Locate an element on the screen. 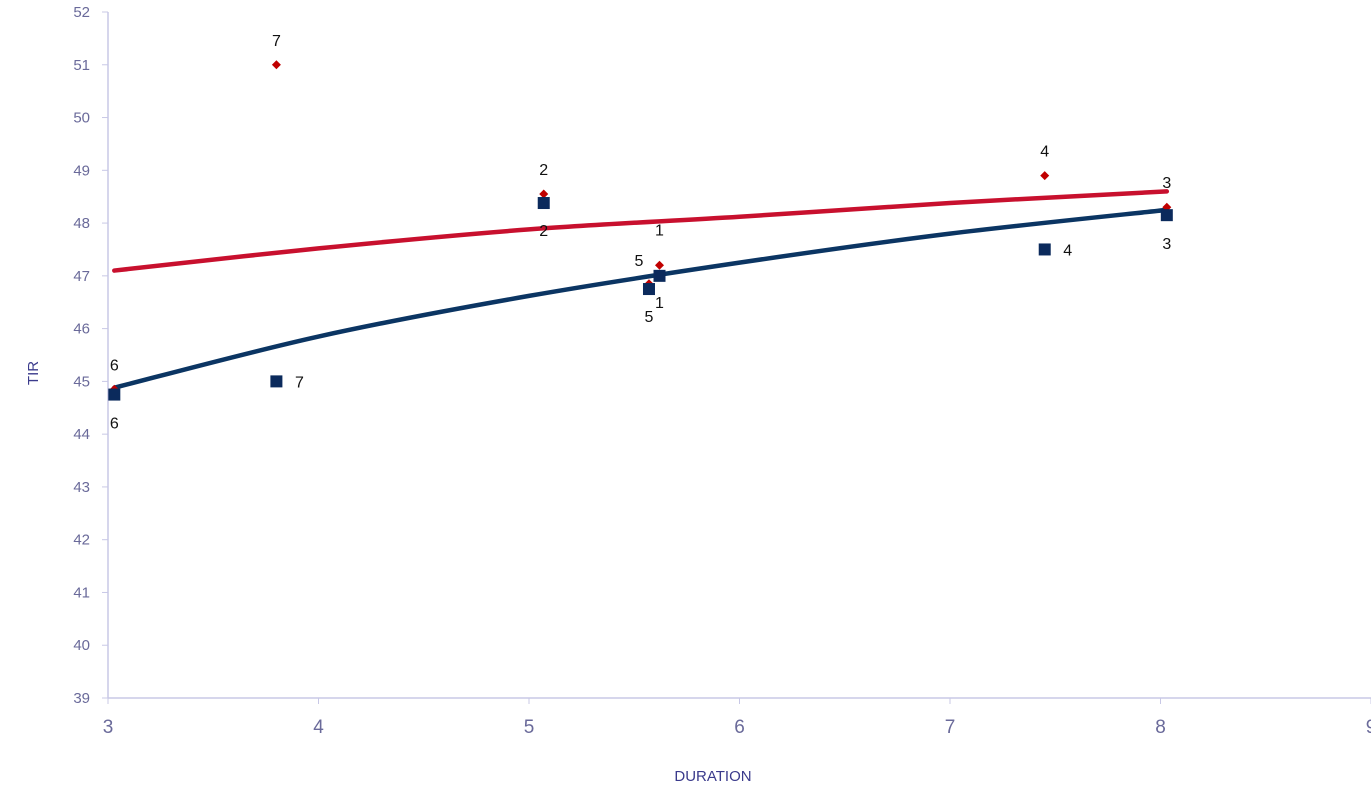 This screenshot has width=1371, height=790. x-tick-label: 4 is located at coordinates (318, 727).